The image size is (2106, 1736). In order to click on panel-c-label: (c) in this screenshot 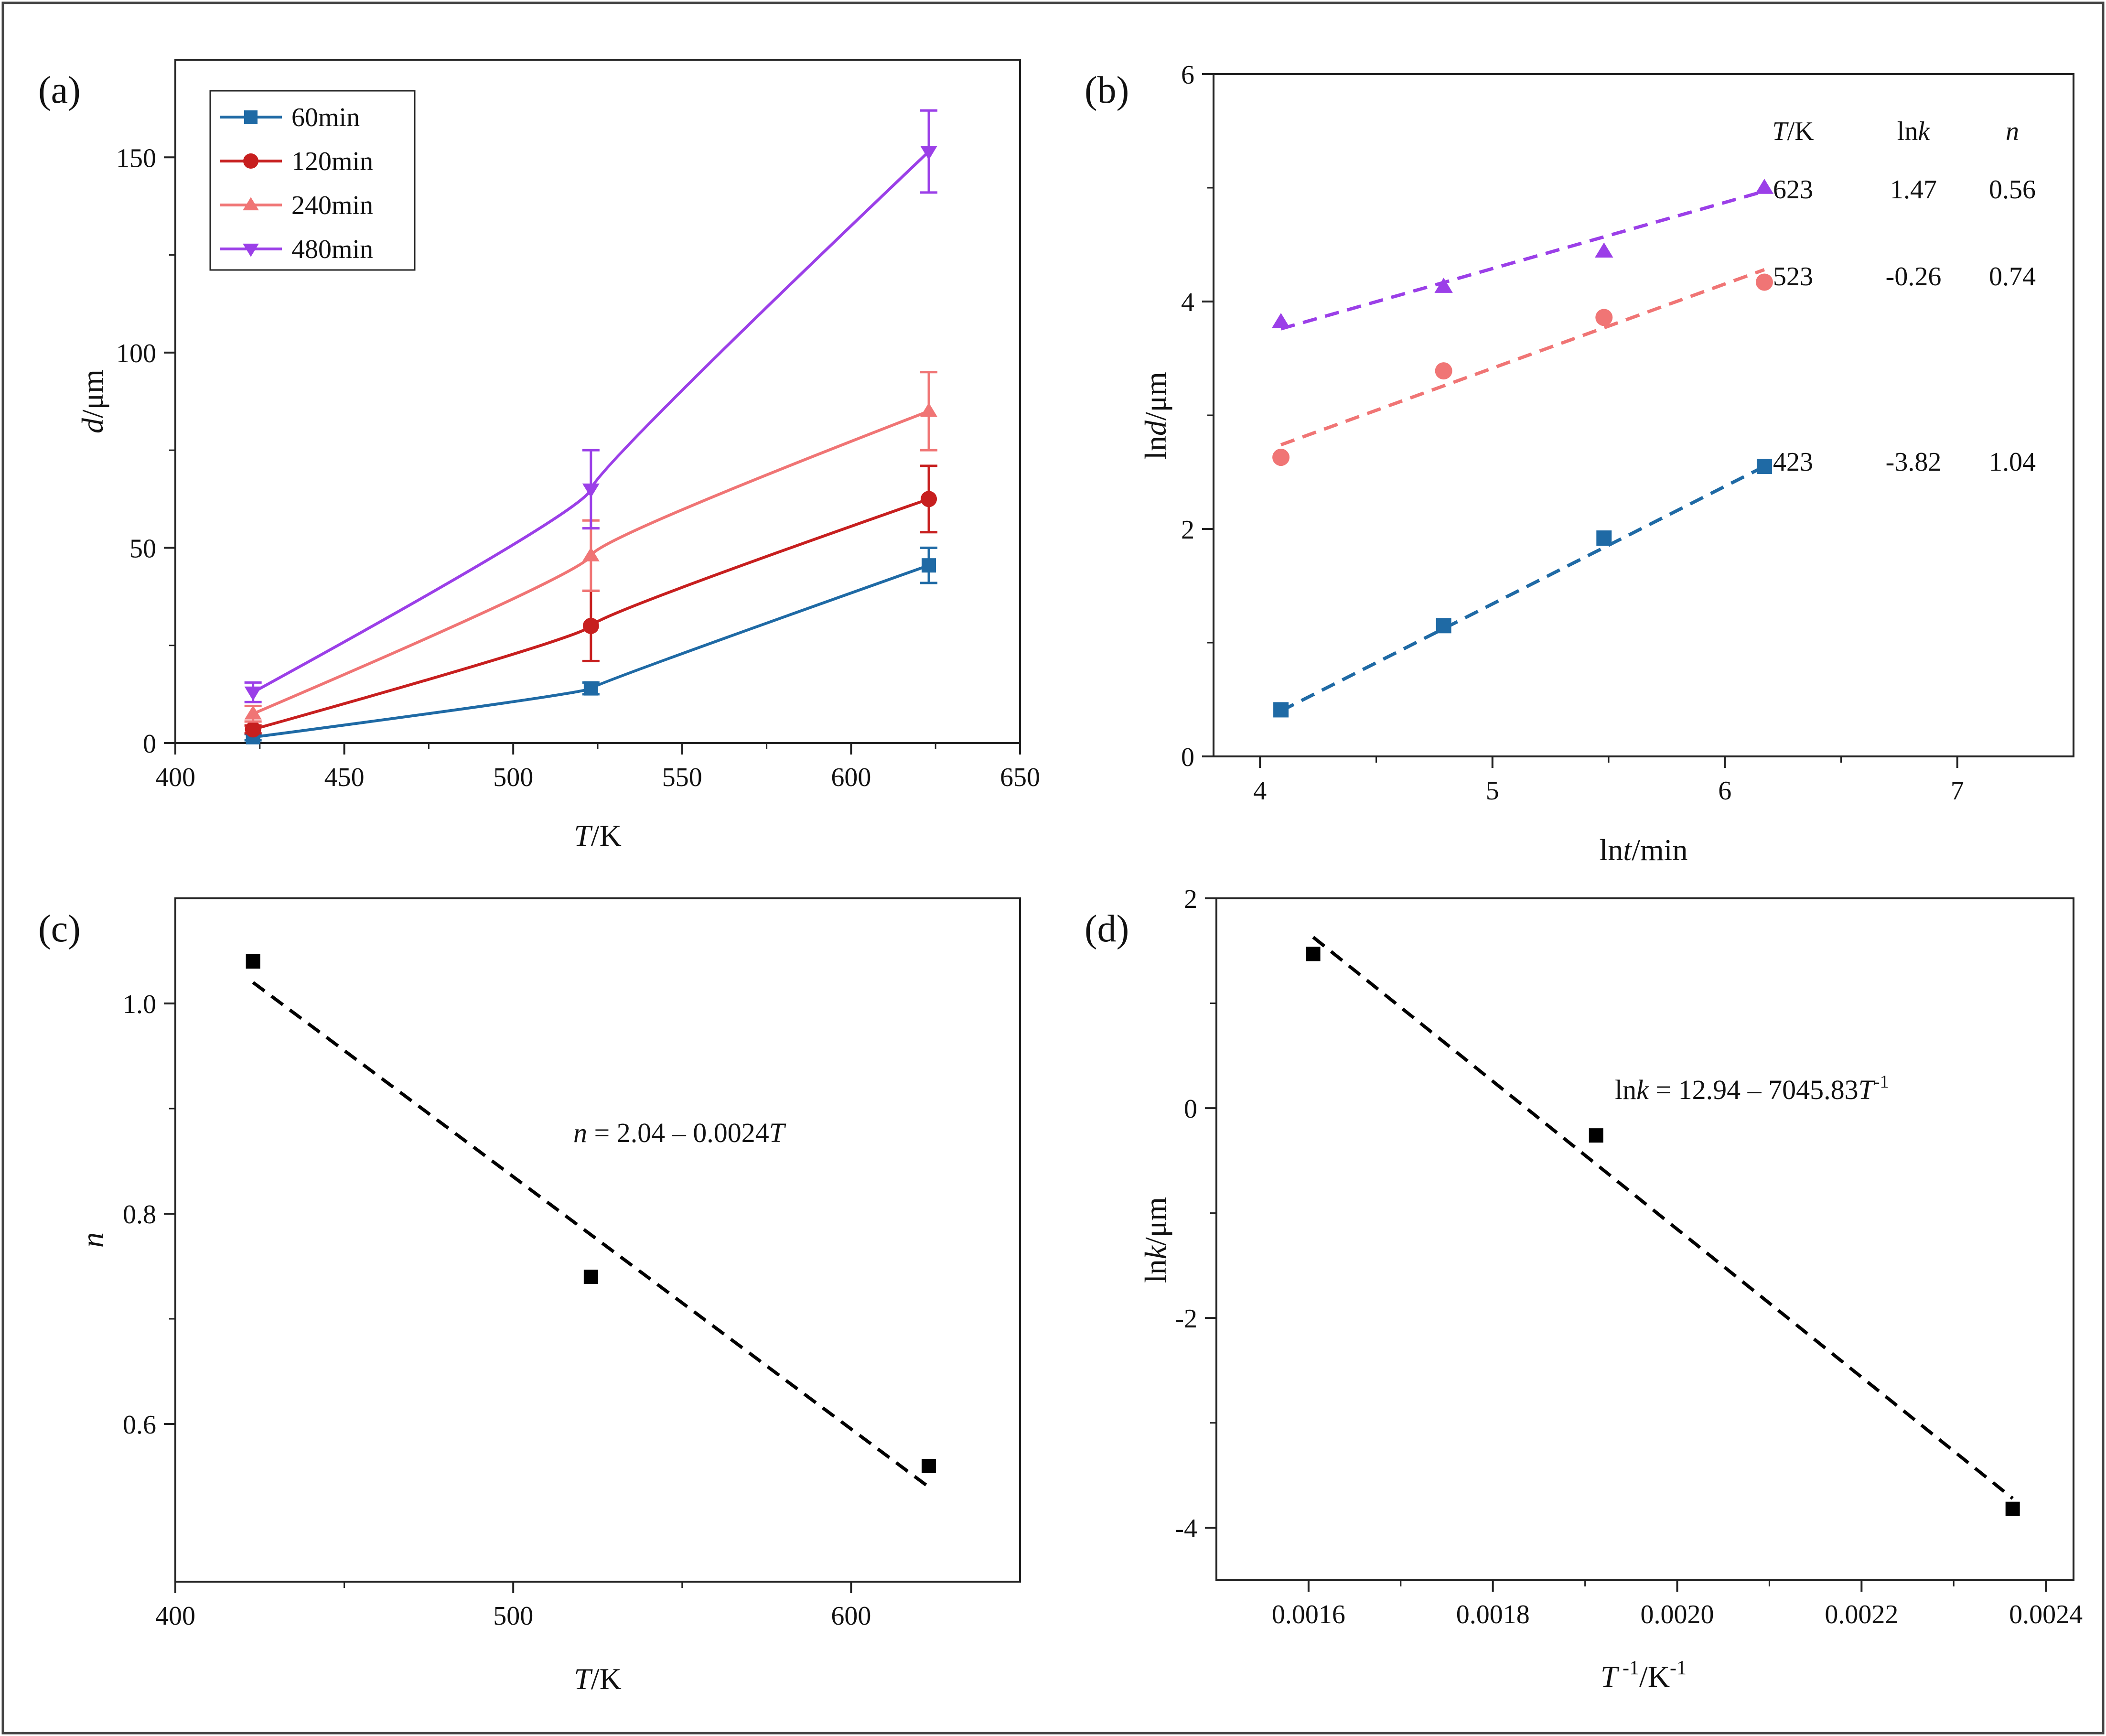, I will do `click(59, 929)`.